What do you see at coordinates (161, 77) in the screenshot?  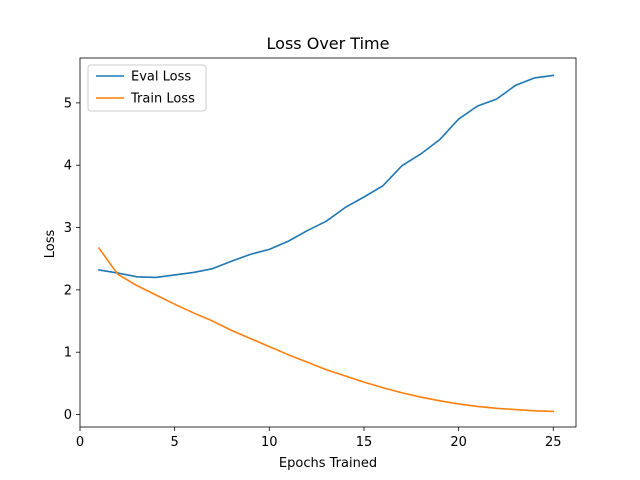 I see `legend-label-eval-loss: Eval Loss` at bounding box center [161, 77].